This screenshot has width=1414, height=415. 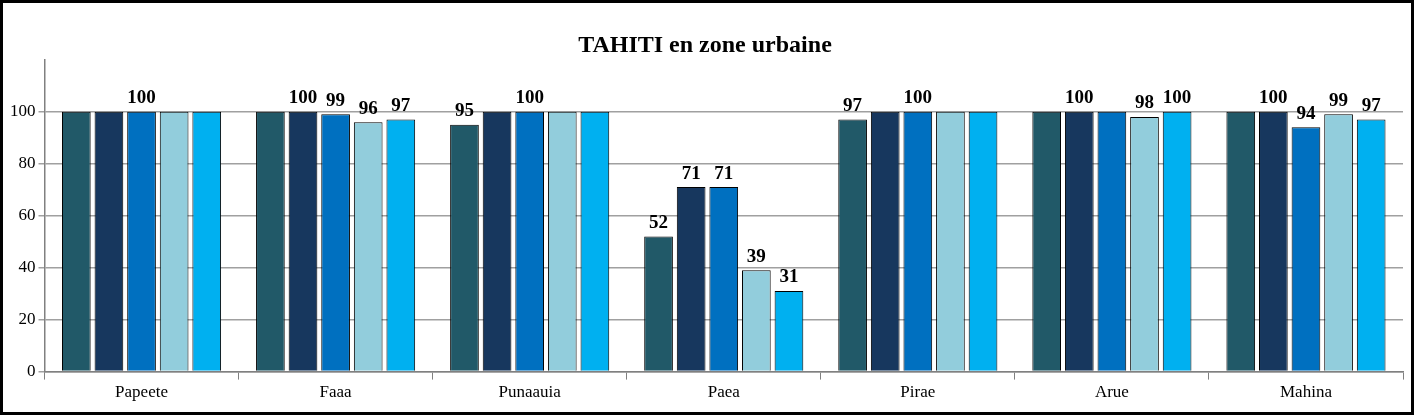 What do you see at coordinates (464, 110) in the screenshot?
I see `data-label: 95` at bounding box center [464, 110].